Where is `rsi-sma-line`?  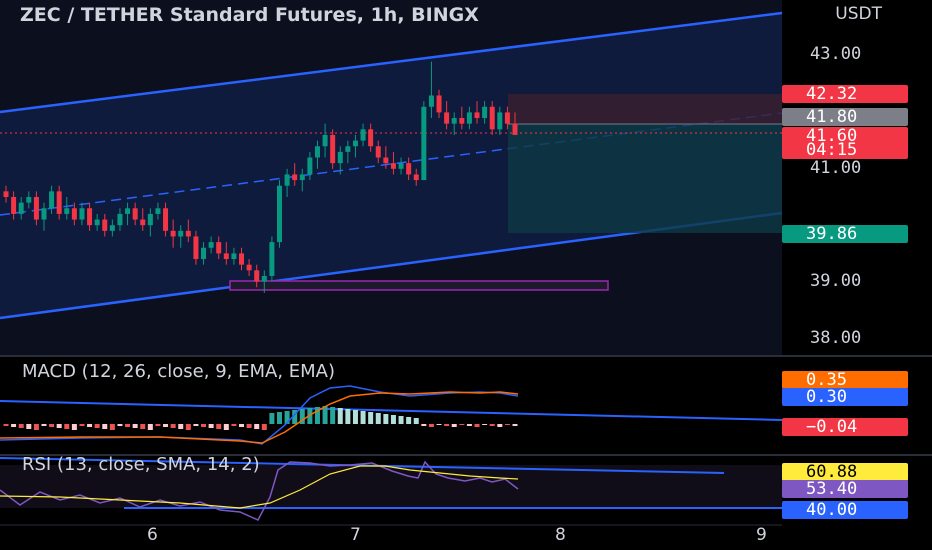
rsi-sma-line is located at coordinates (259, 487).